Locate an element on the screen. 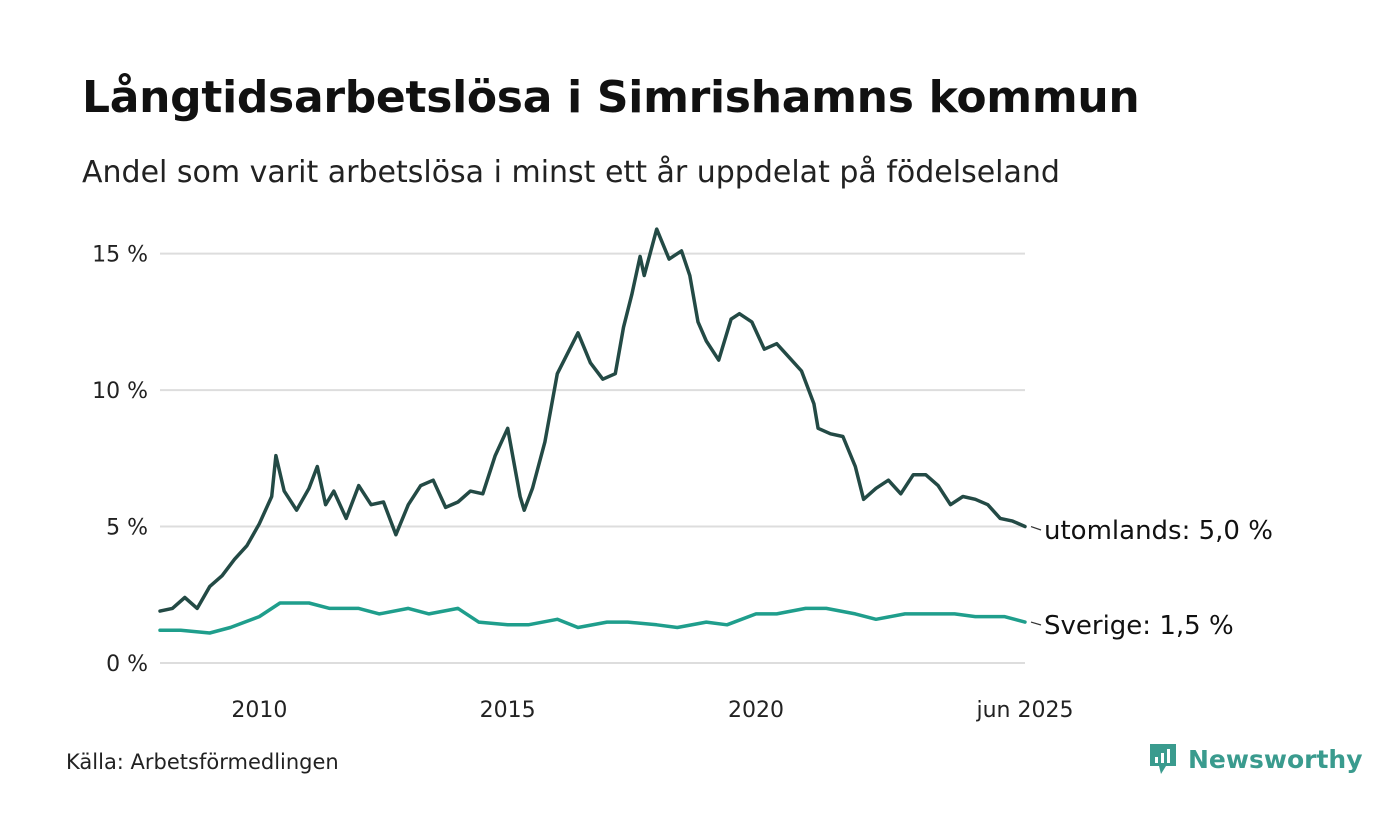 This screenshot has width=1400, height=840. x-axis-ticks: 2010 2015 2020 jun 2025 is located at coordinates (652, 710).